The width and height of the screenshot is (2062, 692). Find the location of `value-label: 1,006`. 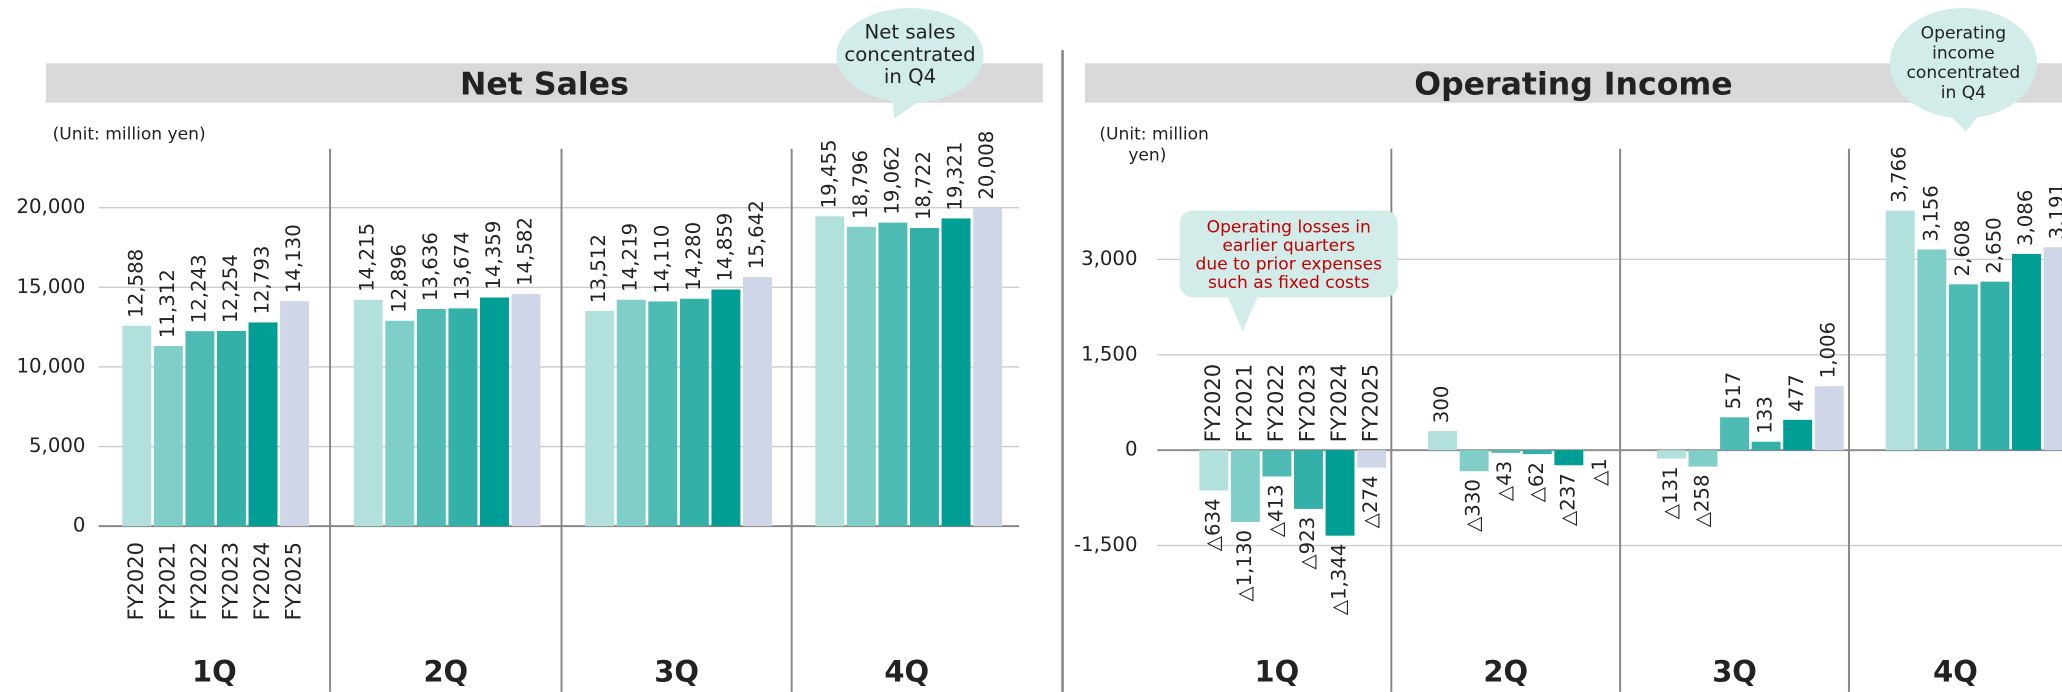

value-label: 1,006 is located at coordinates (1828, 350).